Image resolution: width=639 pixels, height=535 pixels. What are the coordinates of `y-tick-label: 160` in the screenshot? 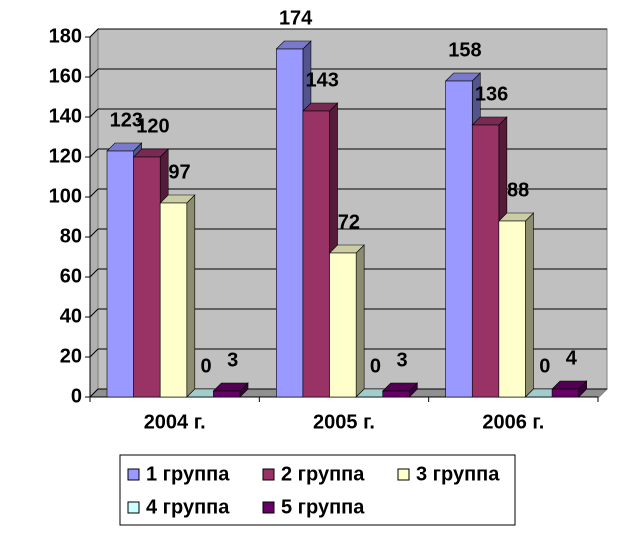 It's located at (65, 76).